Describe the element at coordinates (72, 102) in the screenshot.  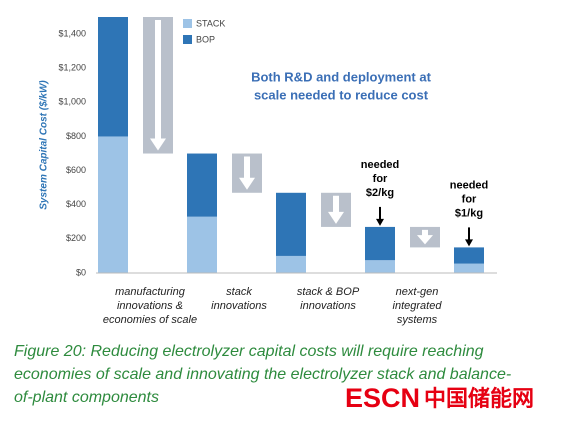
I see `y-tick-label: $1,000` at that location.